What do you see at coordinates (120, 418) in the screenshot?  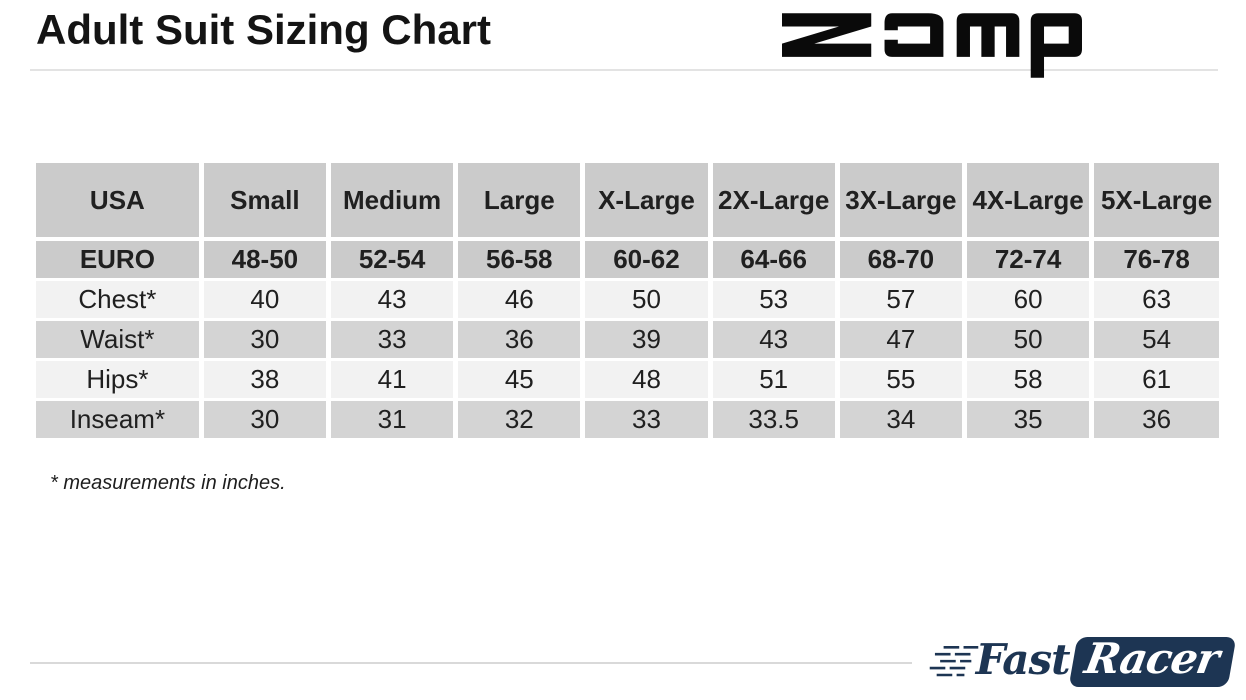 I see `row-label: Inseam*` at bounding box center [120, 418].